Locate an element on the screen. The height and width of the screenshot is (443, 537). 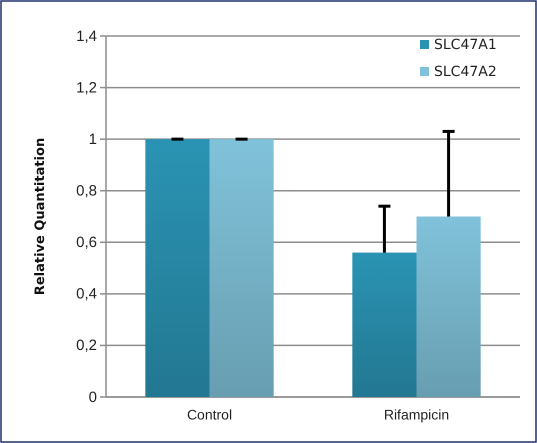
y-tick-label: 0 is located at coordinates (92, 397).